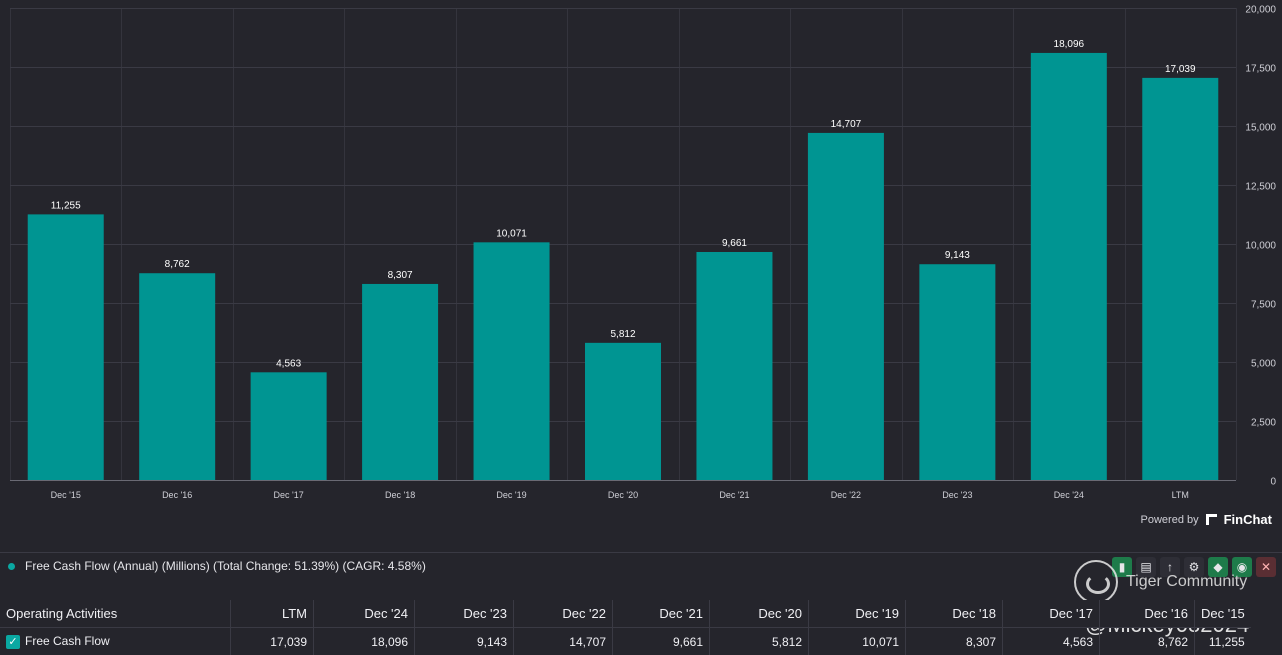 This screenshot has height=655, width=1282. I want to click on column-header: Dec '24, so click(364, 614).